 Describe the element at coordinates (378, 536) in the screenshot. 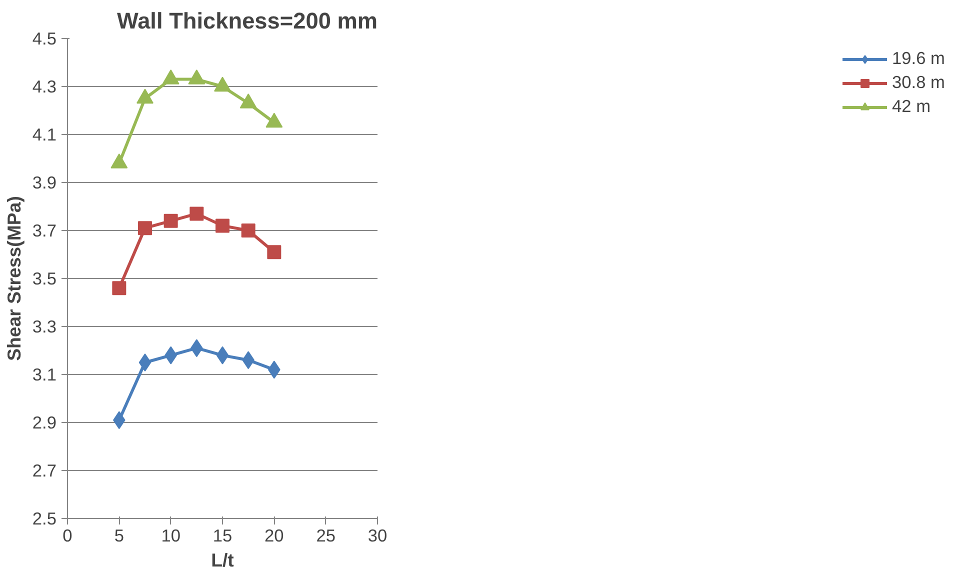

I see `x-tick-label: 30` at that location.